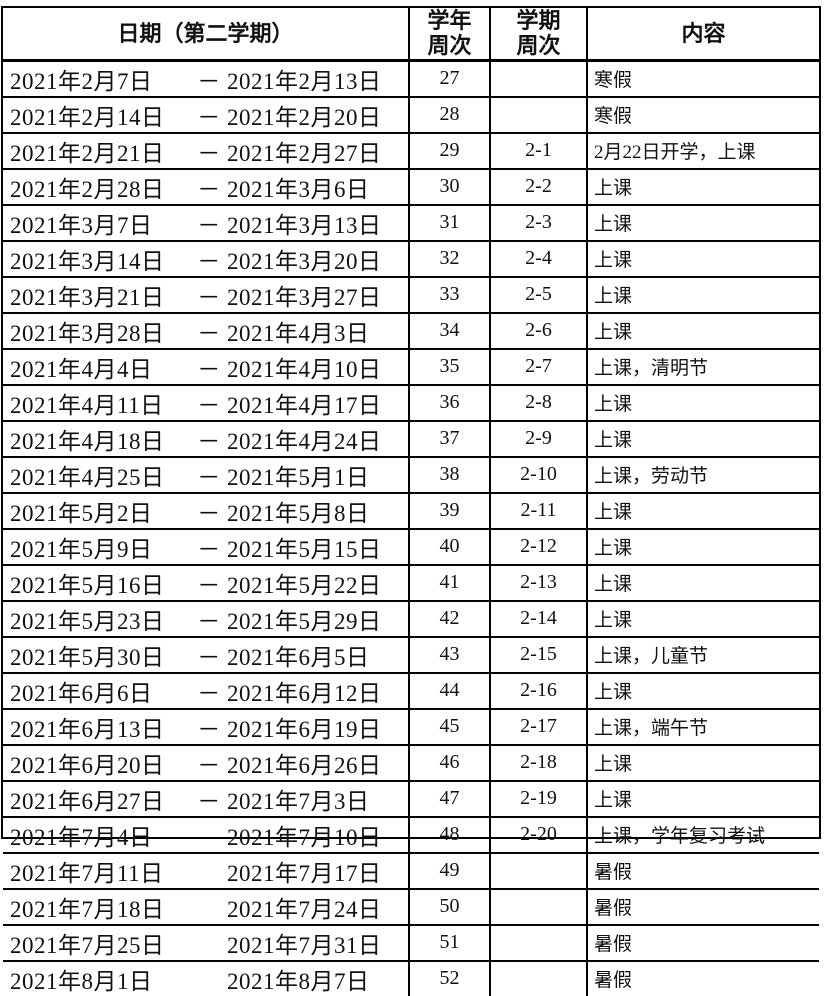 This screenshot has height=996, width=825. I want to click on date-end: 2021年6月26日, so click(304, 765).